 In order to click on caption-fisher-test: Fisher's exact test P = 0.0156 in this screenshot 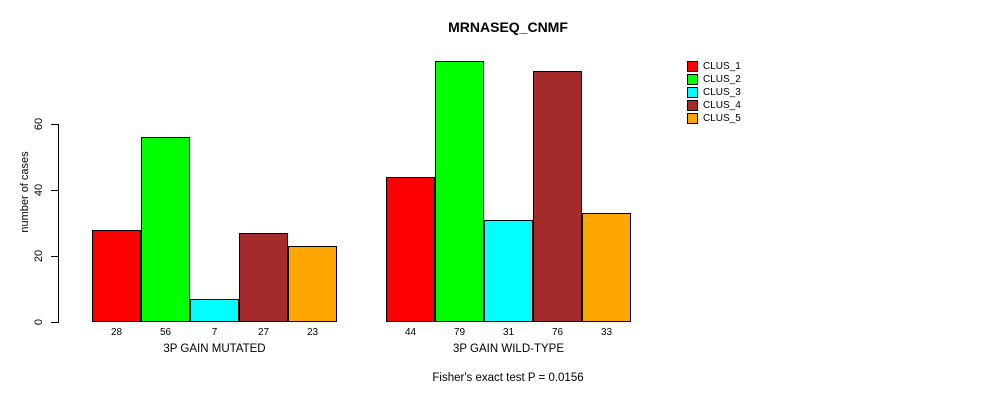, I will do `click(508, 378)`.